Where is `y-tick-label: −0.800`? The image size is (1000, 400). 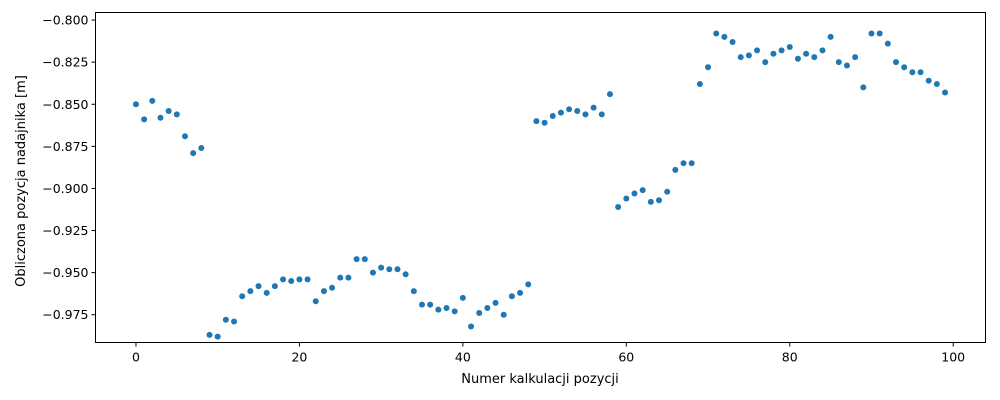 y-tick-label: −0.800 is located at coordinates (65, 20).